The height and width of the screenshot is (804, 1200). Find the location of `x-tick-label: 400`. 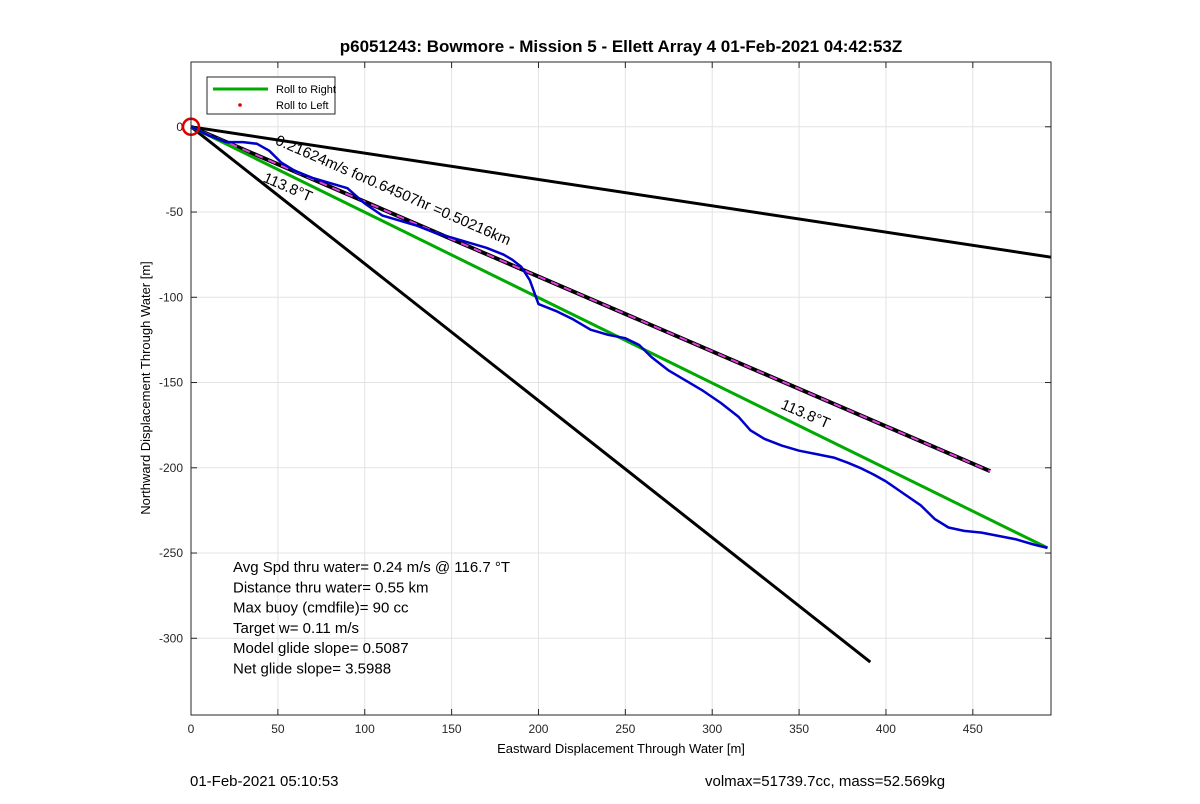

x-tick-label: 400 is located at coordinates (886, 729).